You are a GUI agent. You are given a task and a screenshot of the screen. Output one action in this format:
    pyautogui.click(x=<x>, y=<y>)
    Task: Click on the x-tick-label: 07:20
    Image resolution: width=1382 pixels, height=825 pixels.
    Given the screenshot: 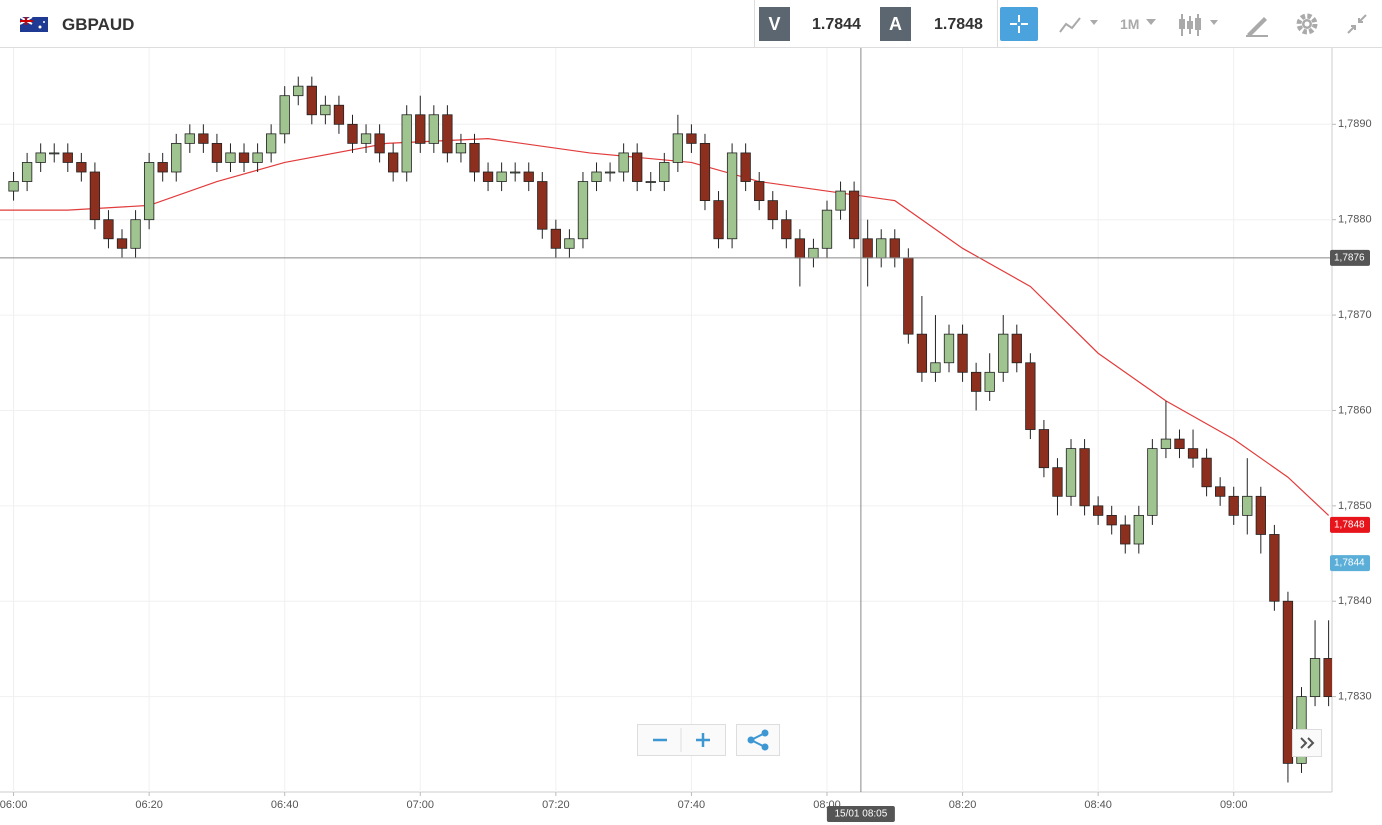 What is the action you would take?
    pyautogui.click(x=556, y=805)
    